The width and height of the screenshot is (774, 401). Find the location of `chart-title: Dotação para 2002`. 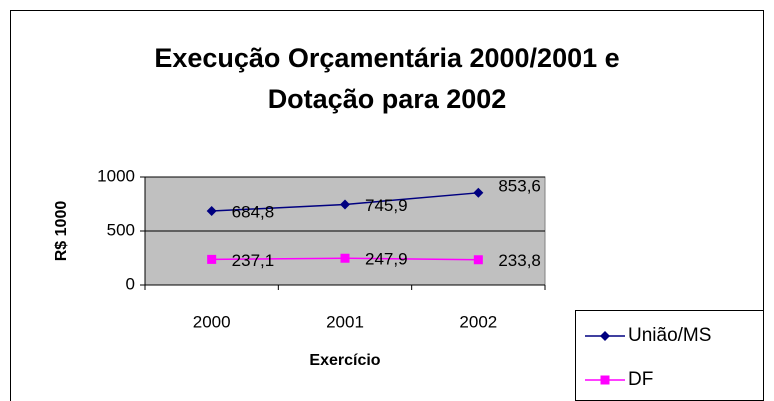

chart-title: Dotação para 2002 is located at coordinates (387, 99).